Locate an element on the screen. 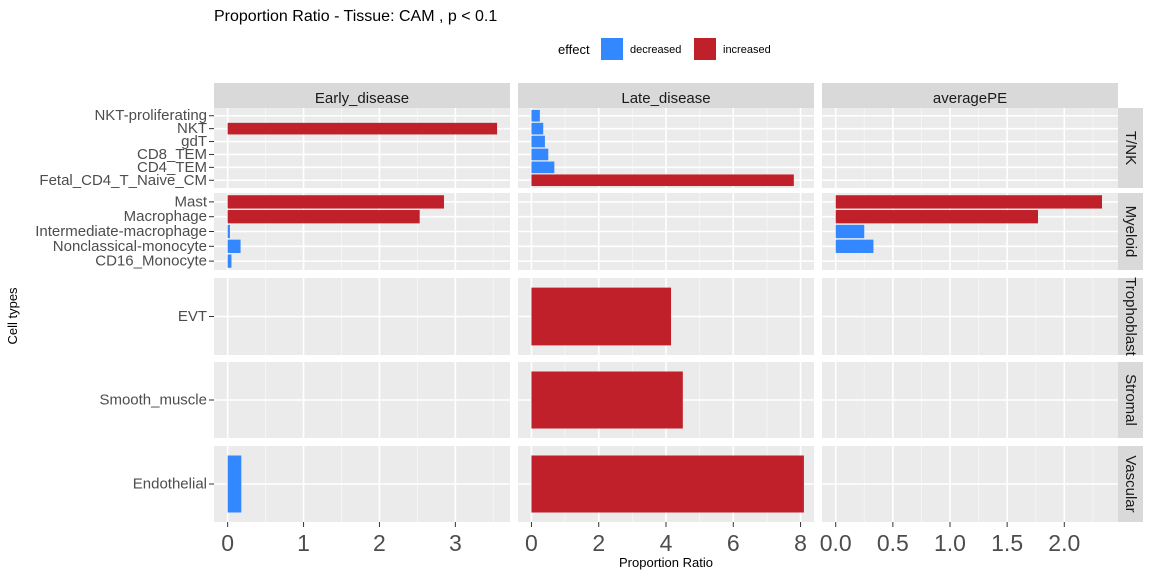 The width and height of the screenshot is (1152, 576). y-tick-label-endothelial: Endothelial is located at coordinates (170, 484).